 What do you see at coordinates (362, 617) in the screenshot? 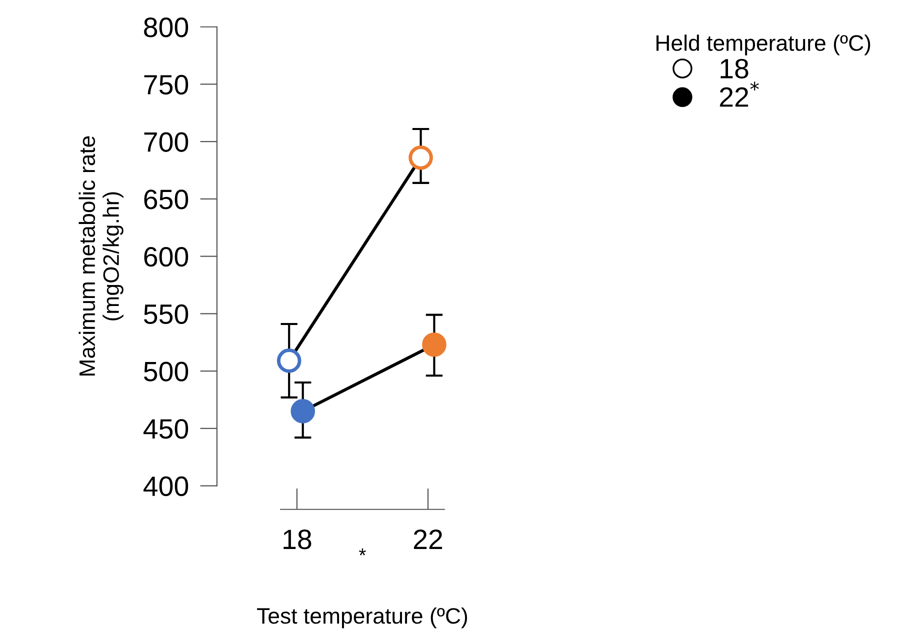
I see `x-axis-title: Test temperature (ºC)` at bounding box center [362, 617].